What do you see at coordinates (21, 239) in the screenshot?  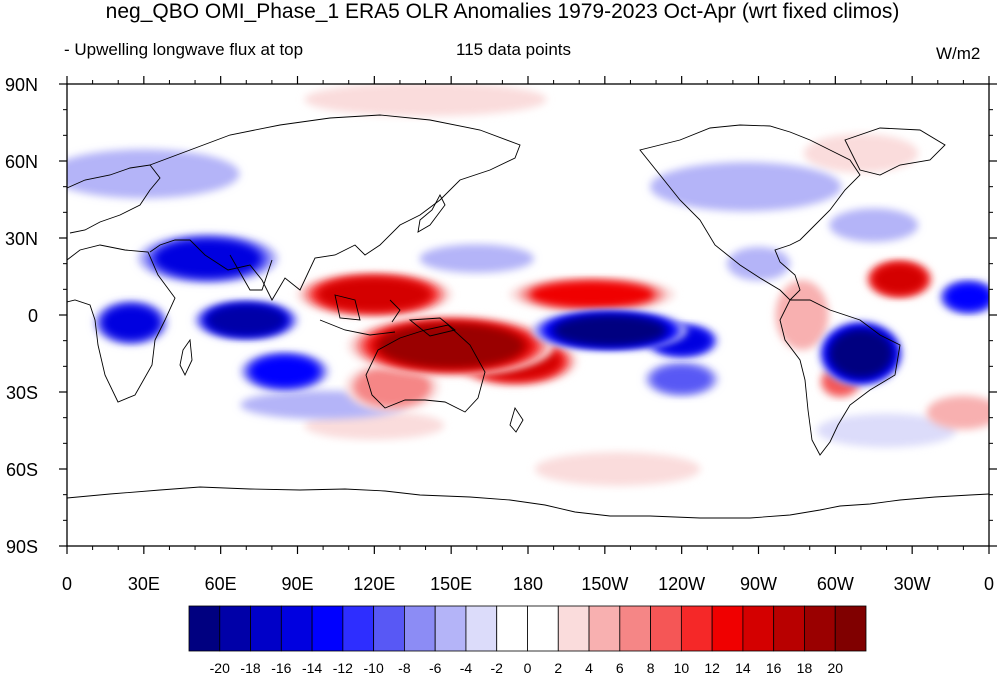 I see `y-tick-label: 30N` at bounding box center [21, 239].